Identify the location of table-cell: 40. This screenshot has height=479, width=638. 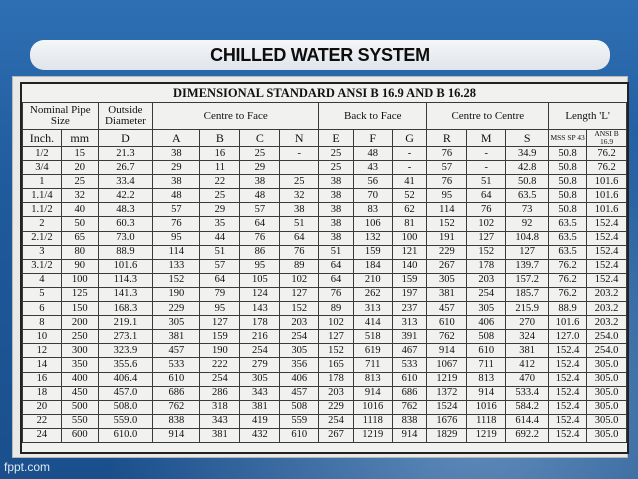
(79, 210).